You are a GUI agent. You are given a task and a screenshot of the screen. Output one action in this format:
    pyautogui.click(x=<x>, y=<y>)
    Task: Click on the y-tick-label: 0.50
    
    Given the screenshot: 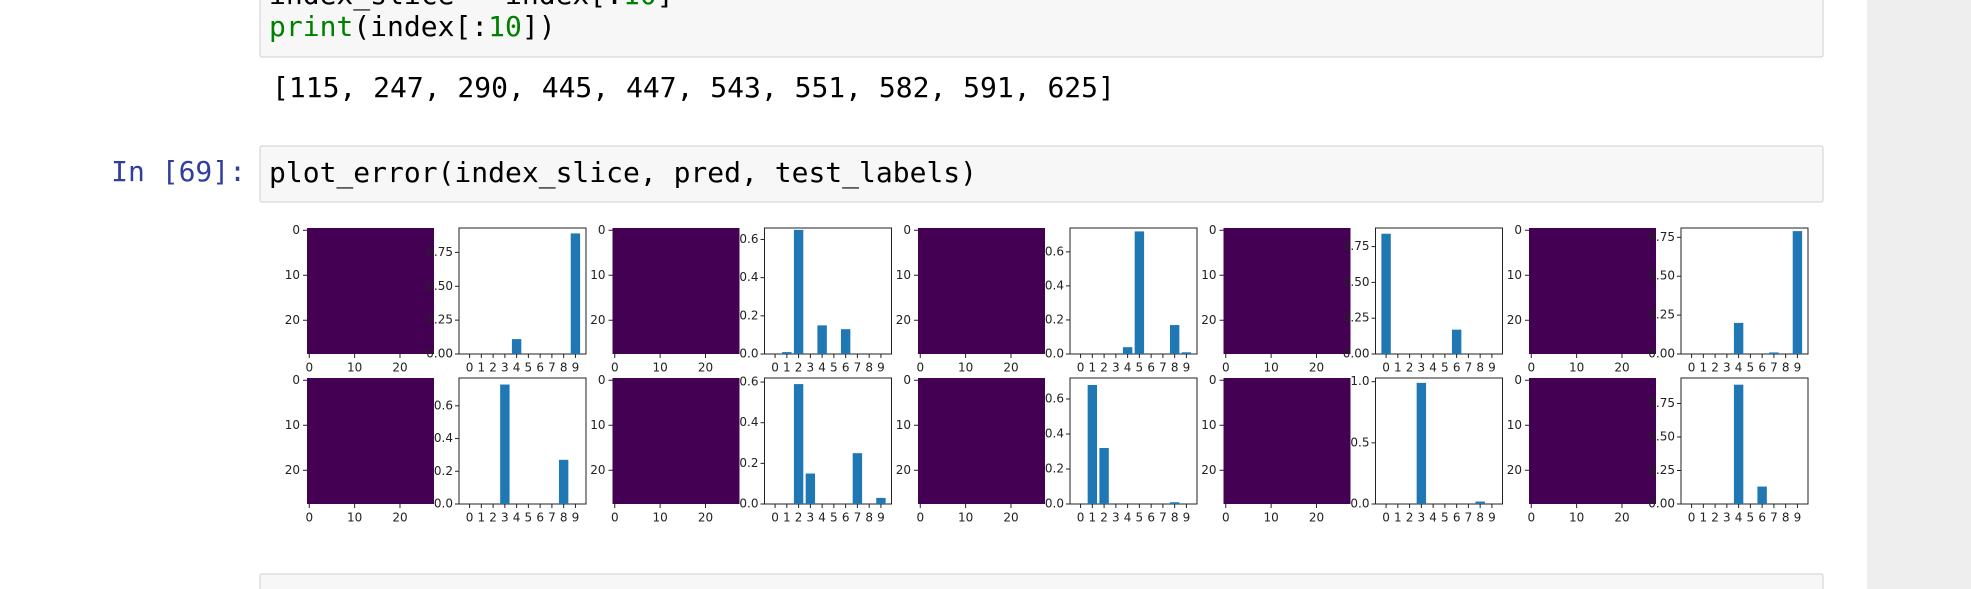 What is the action you would take?
    pyautogui.click(x=1661, y=436)
    